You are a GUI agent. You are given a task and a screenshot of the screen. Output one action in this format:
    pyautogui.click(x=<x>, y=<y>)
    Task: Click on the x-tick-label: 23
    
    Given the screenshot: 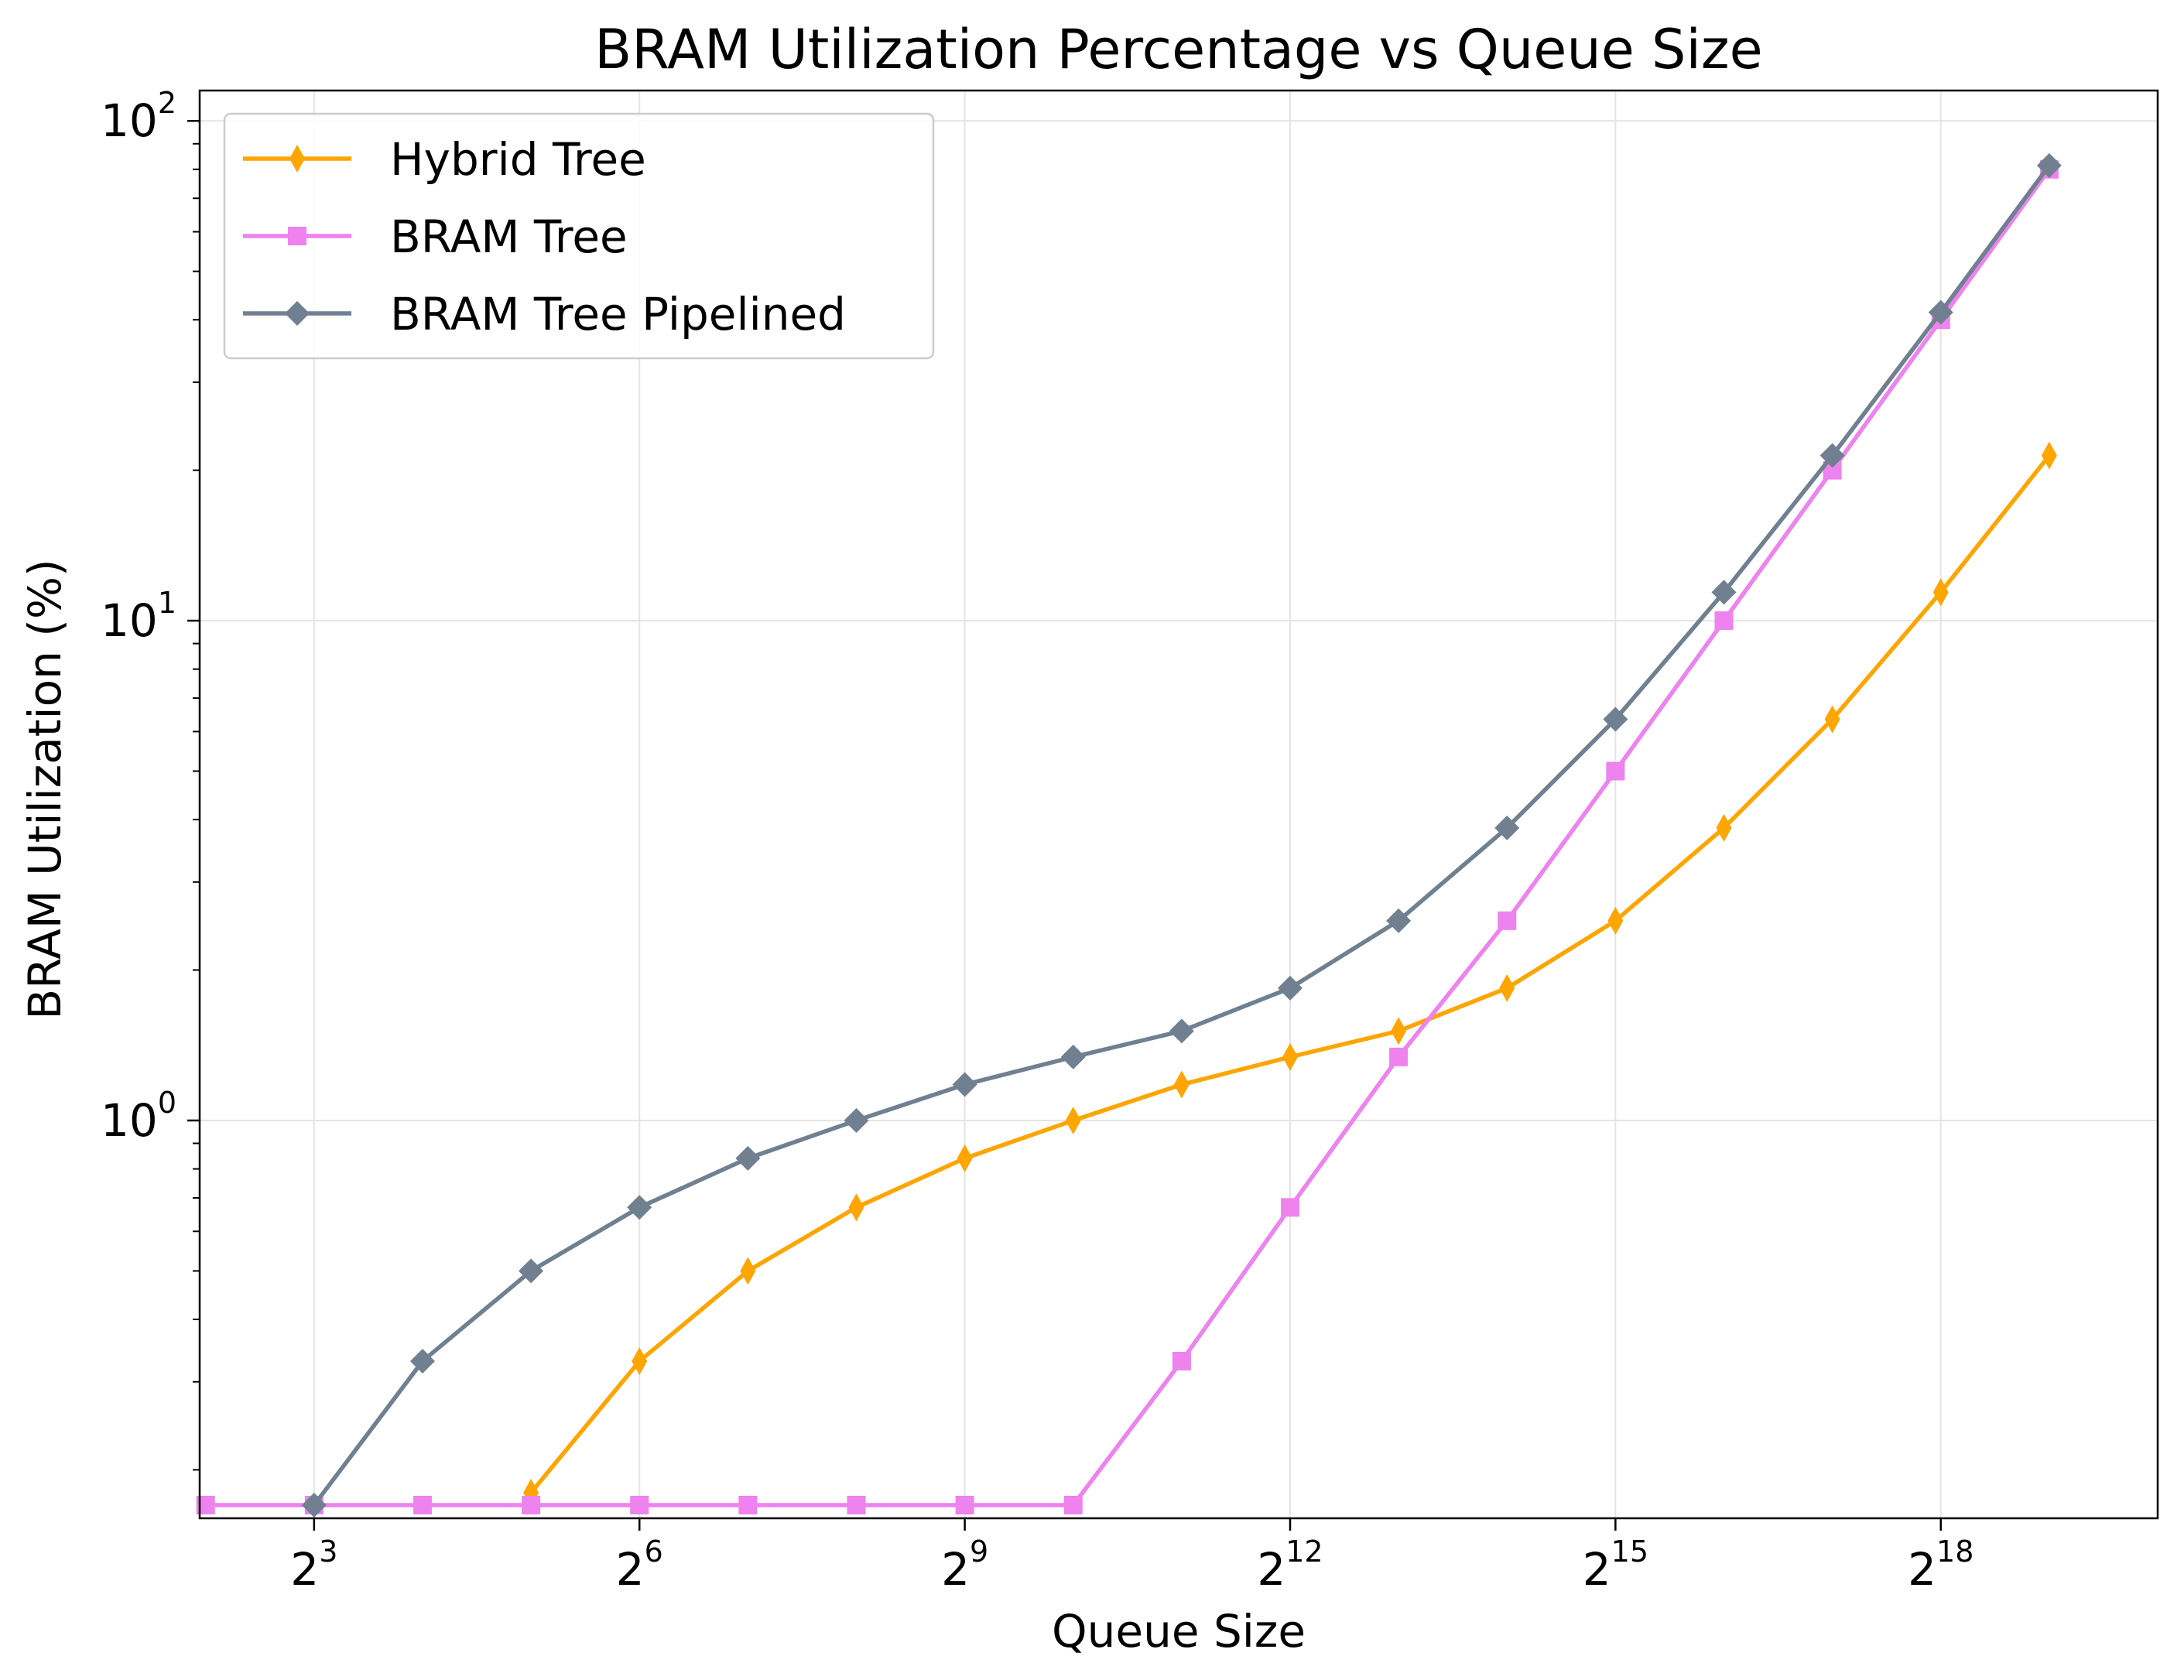 What is the action you would take?
    pyautogui.click(x=313, y=1566)
    